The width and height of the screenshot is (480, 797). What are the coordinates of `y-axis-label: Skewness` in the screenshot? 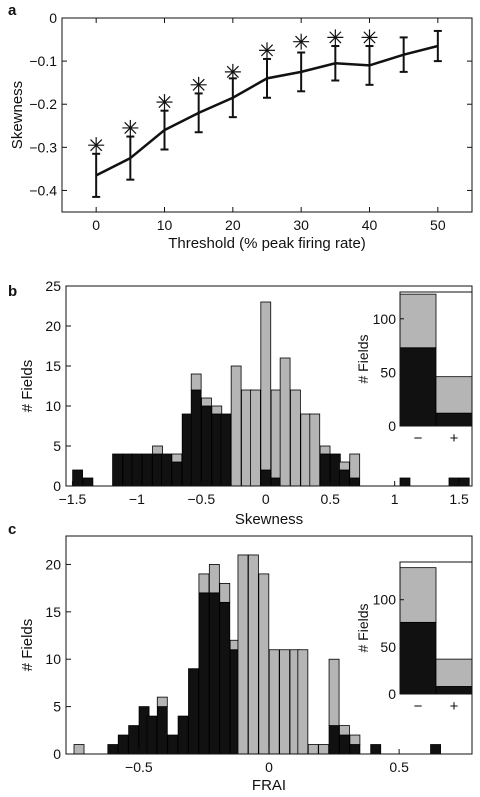 It's located at (17, 115).